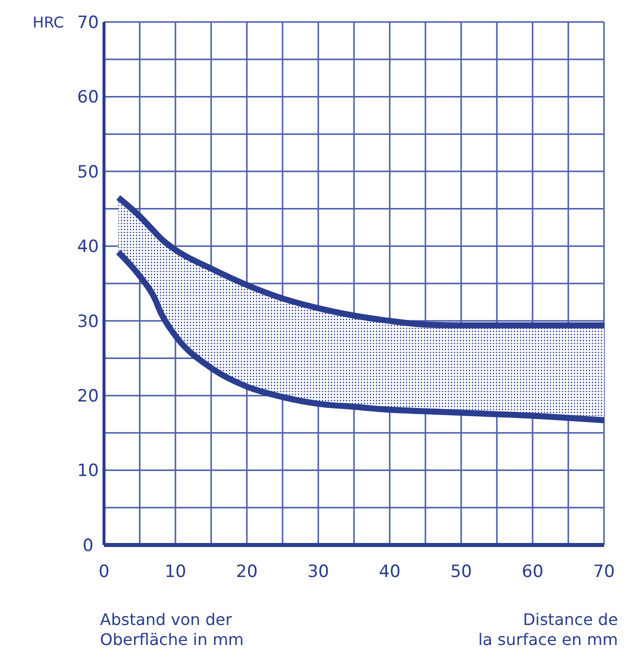 This screenshot has height=657, width=624. I want to click on x-tick-label: 70, so click(604, 572).